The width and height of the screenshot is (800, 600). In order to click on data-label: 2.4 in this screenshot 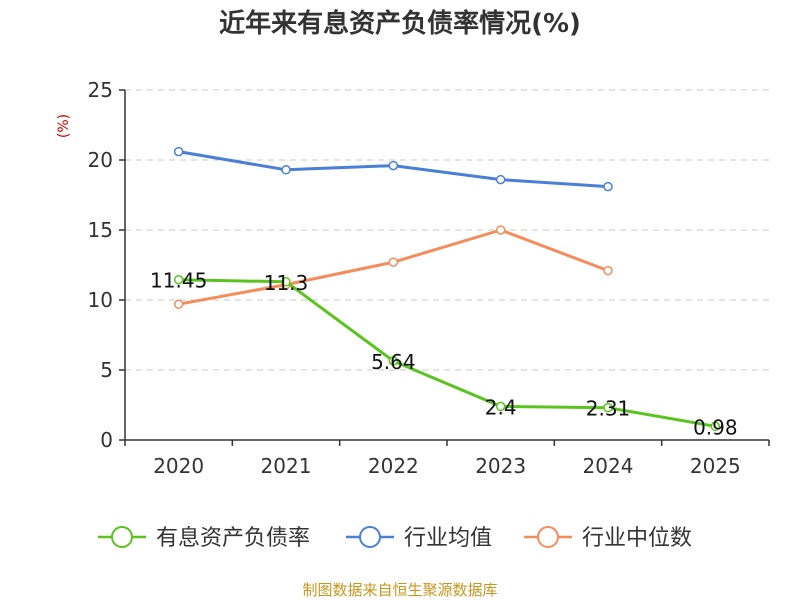, I will do `click(501, 407)`.